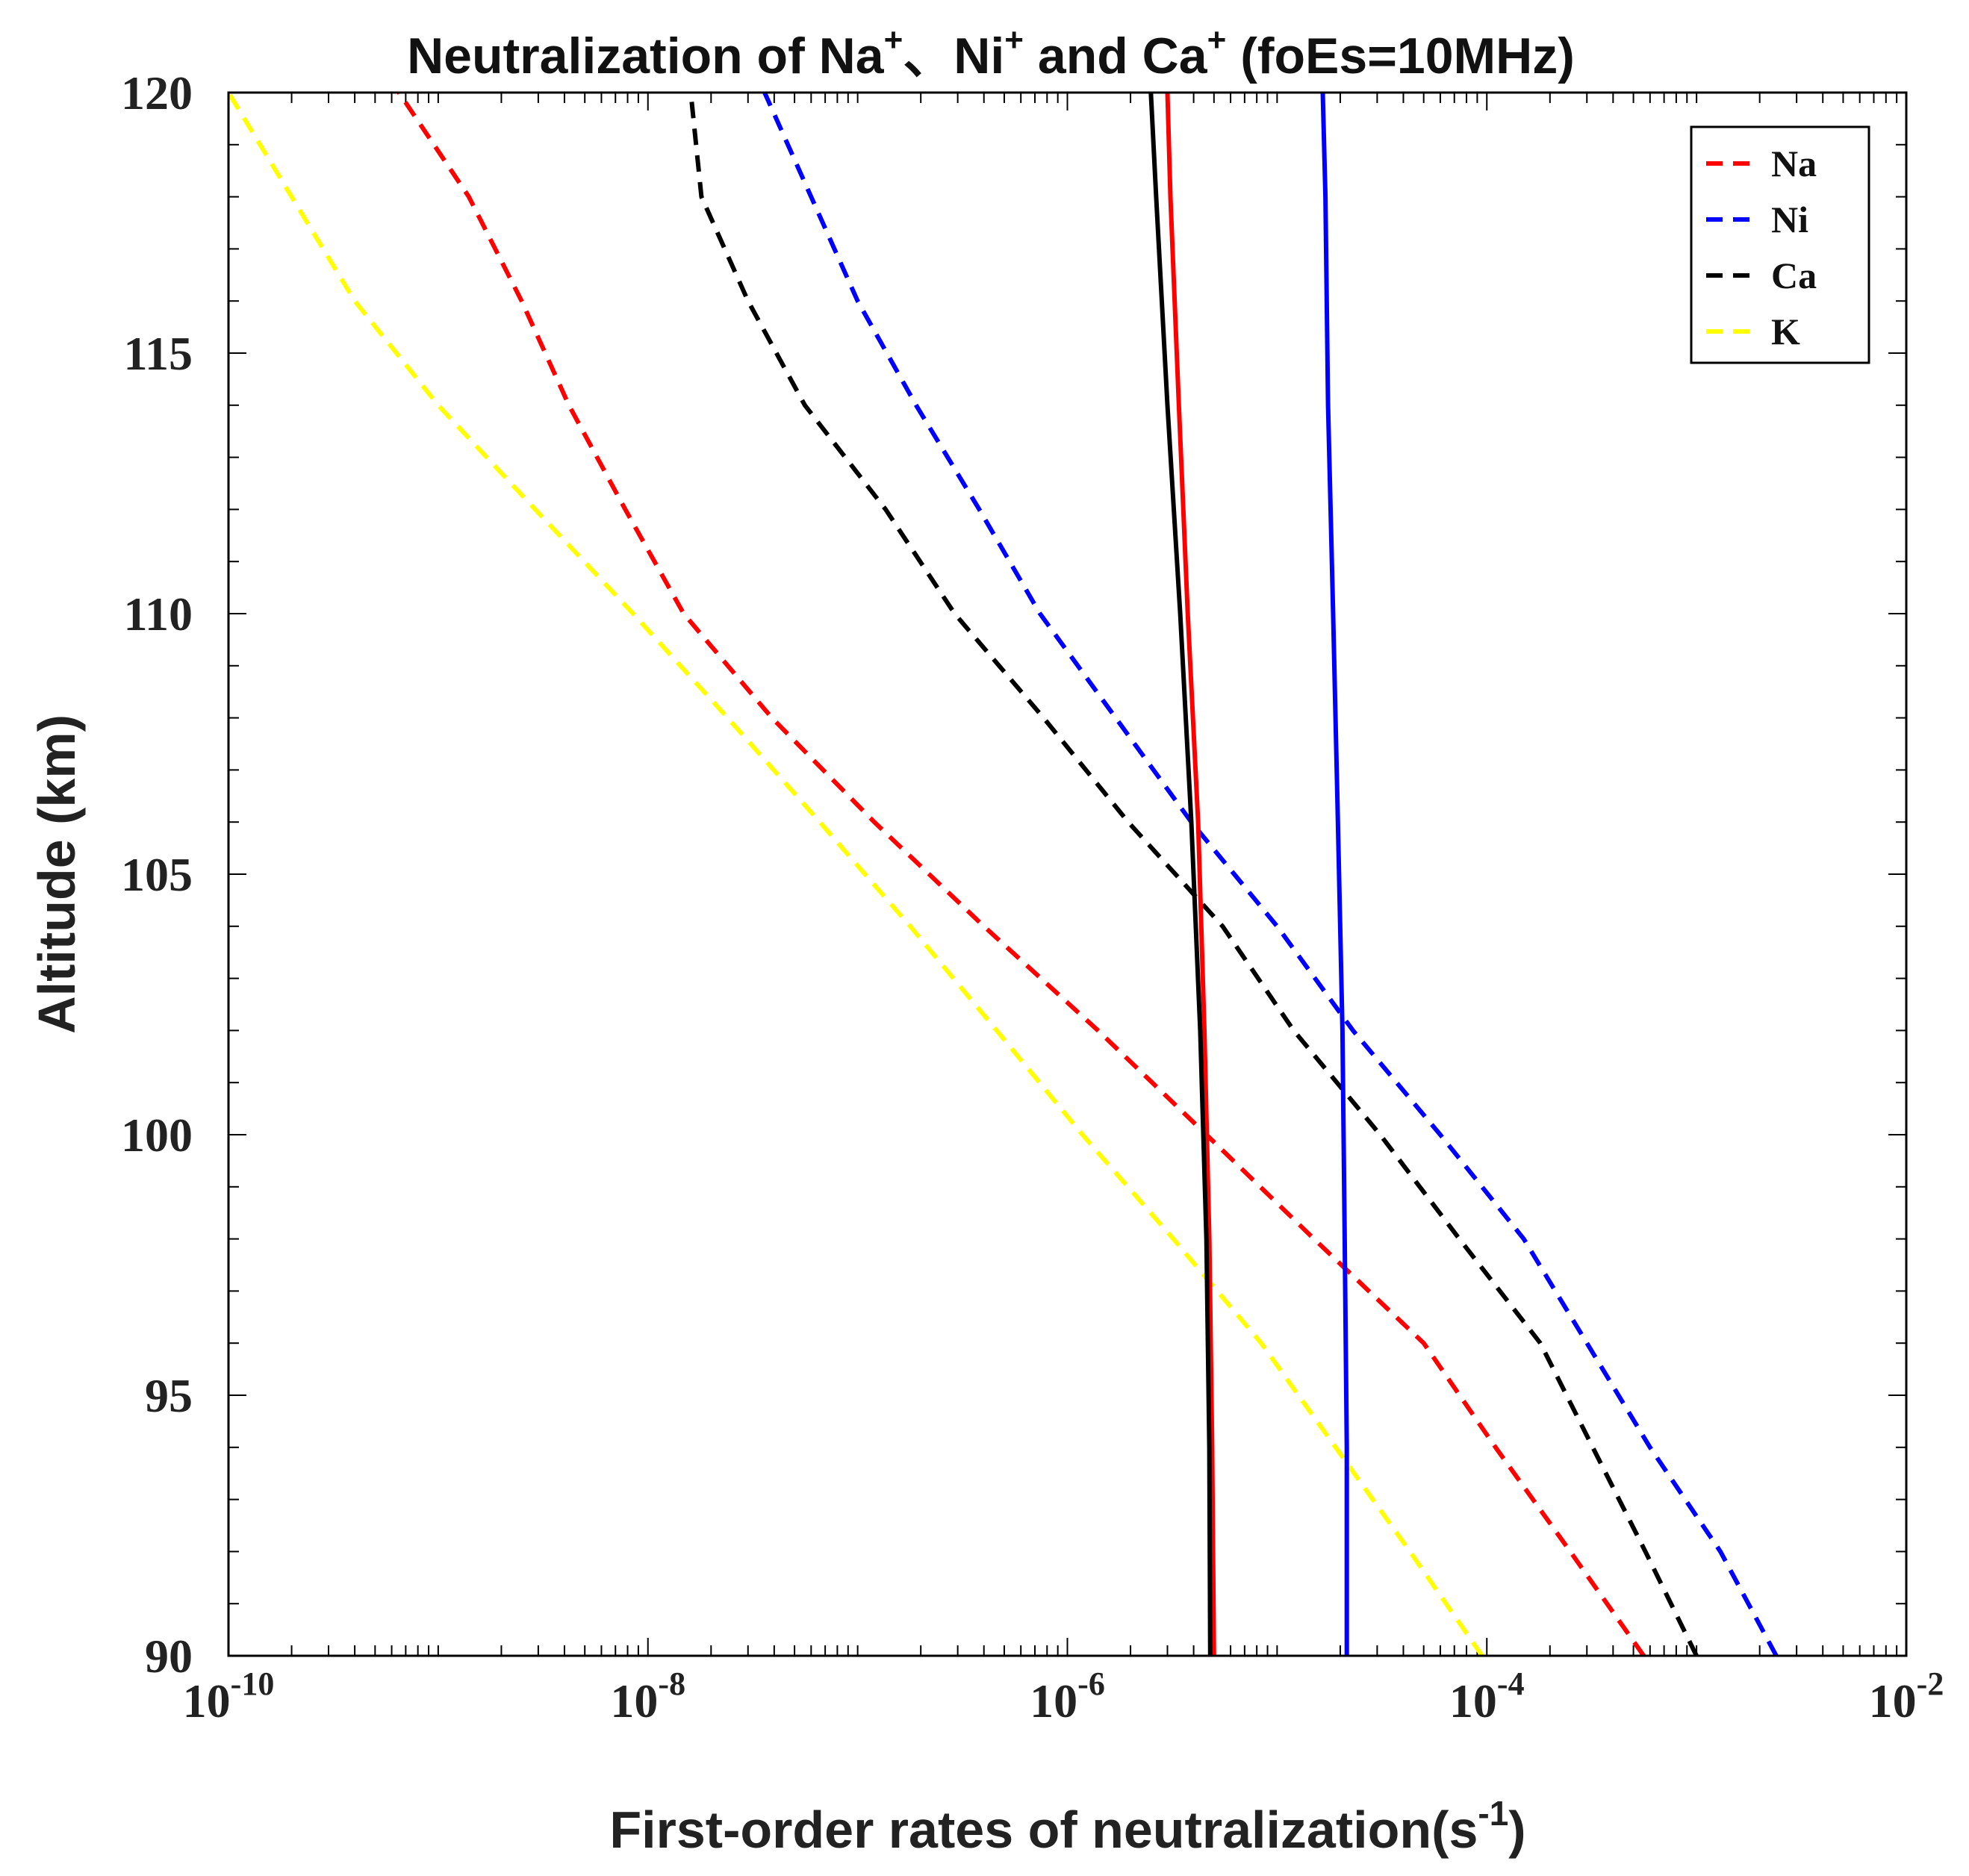 This screenshot has height=1876, width=1969. I want to click on y-tick-labels: 90 95 100 105 110 115 120, so click(157, 875).